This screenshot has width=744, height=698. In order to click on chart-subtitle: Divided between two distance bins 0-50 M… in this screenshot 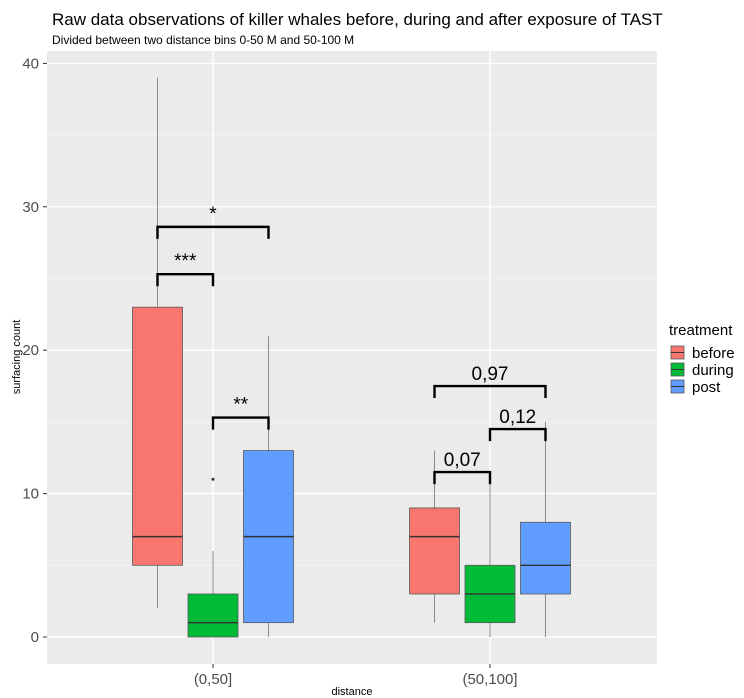, I will do `click(203, 40)`.